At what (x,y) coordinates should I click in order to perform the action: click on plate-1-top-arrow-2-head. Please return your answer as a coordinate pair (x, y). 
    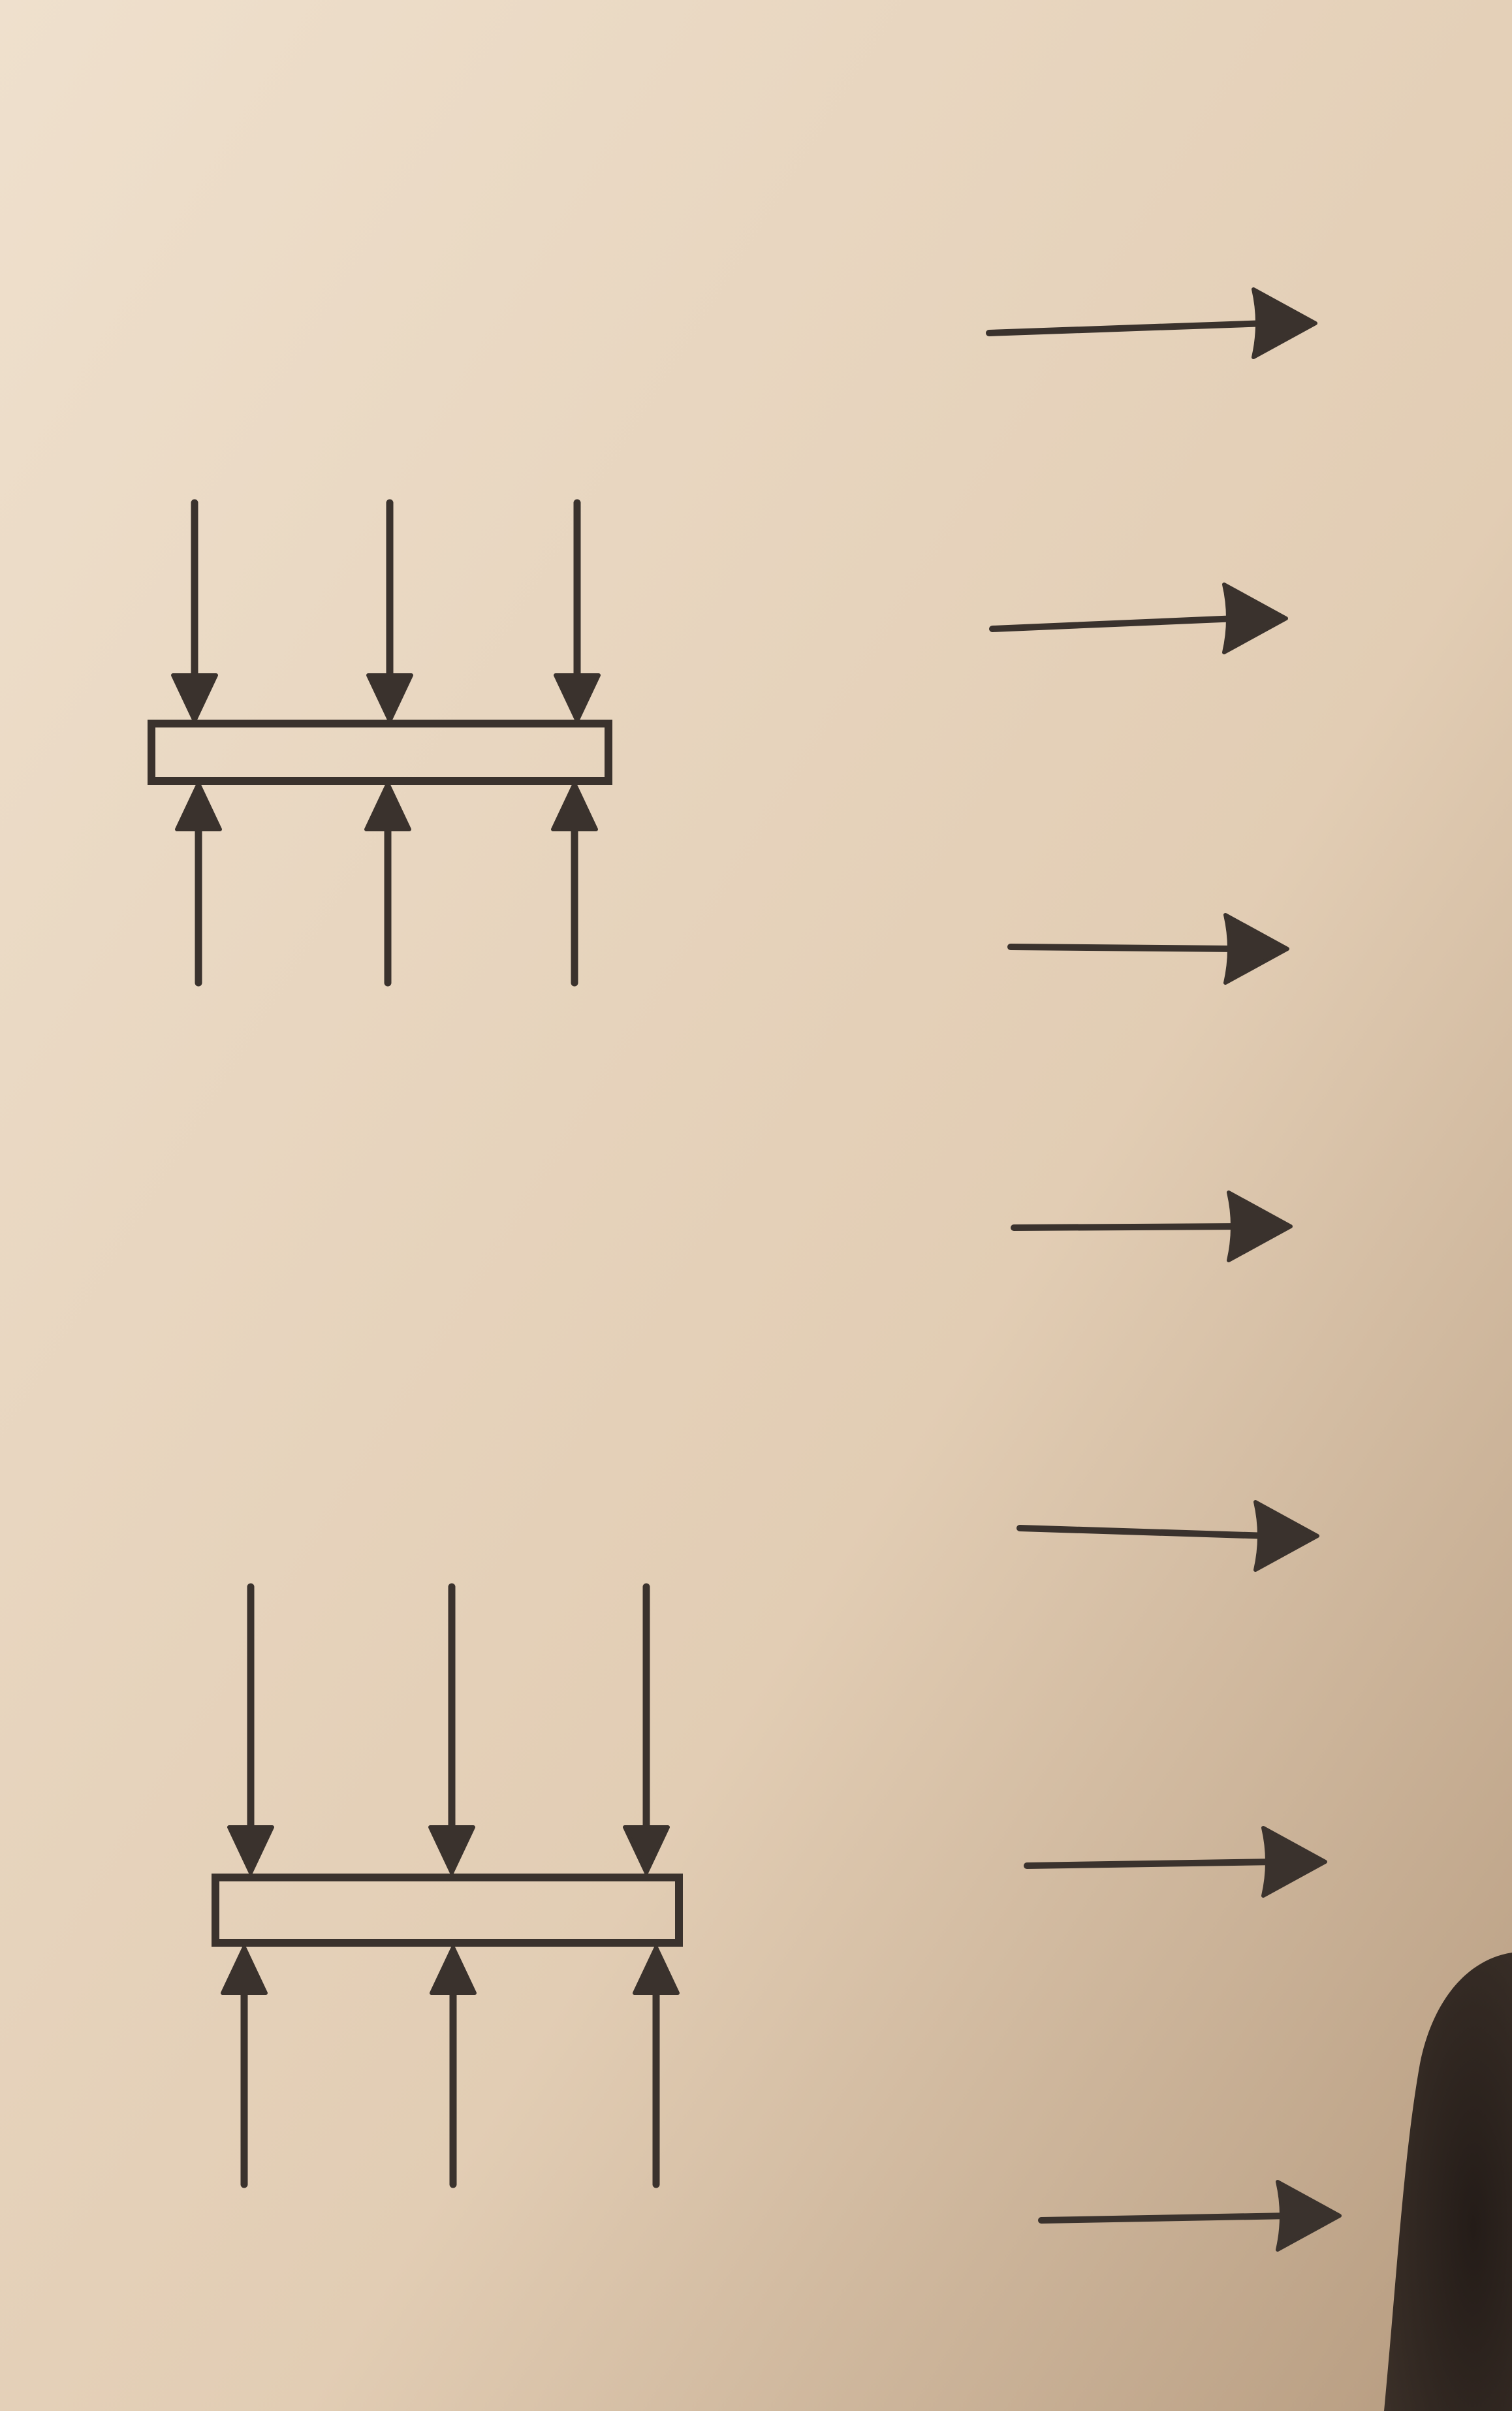
    Looking at the image, I should click on (389, 698).